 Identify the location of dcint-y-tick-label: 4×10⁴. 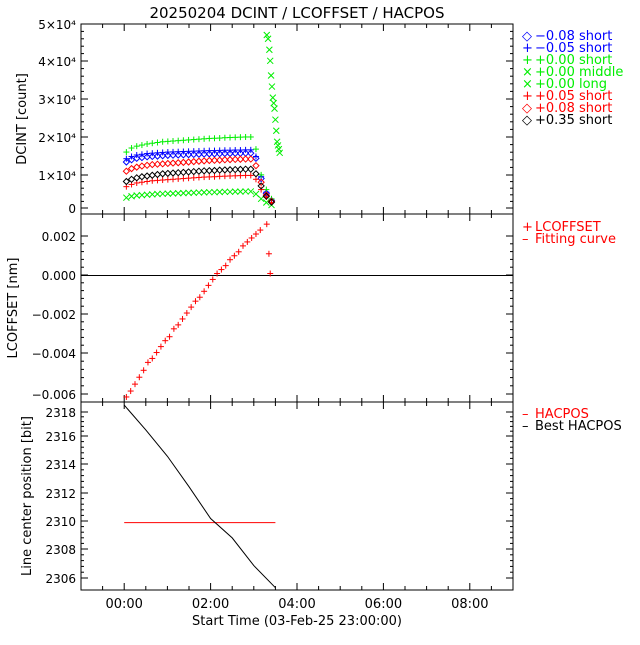
(57, 62).